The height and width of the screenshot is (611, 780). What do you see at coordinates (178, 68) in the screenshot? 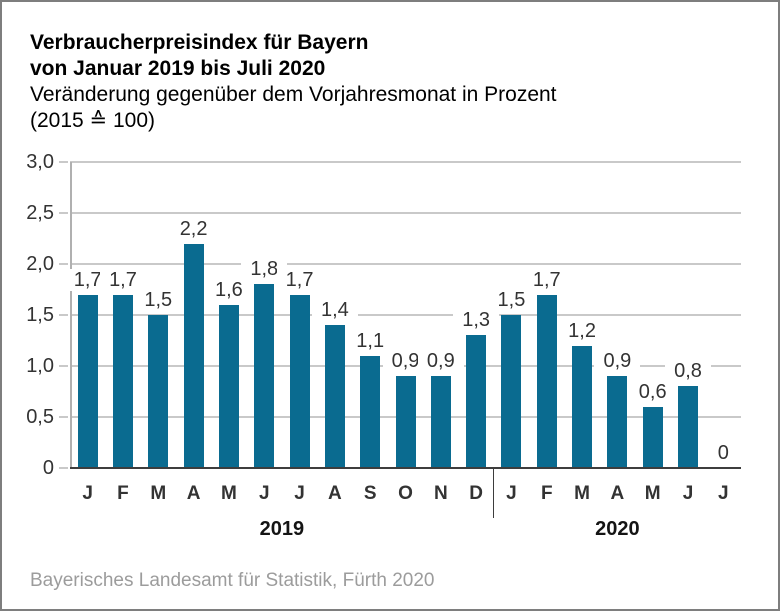
I see `title-line-2: von Januar 2019 bis Juli 2020` at bounding box center [178, 68].